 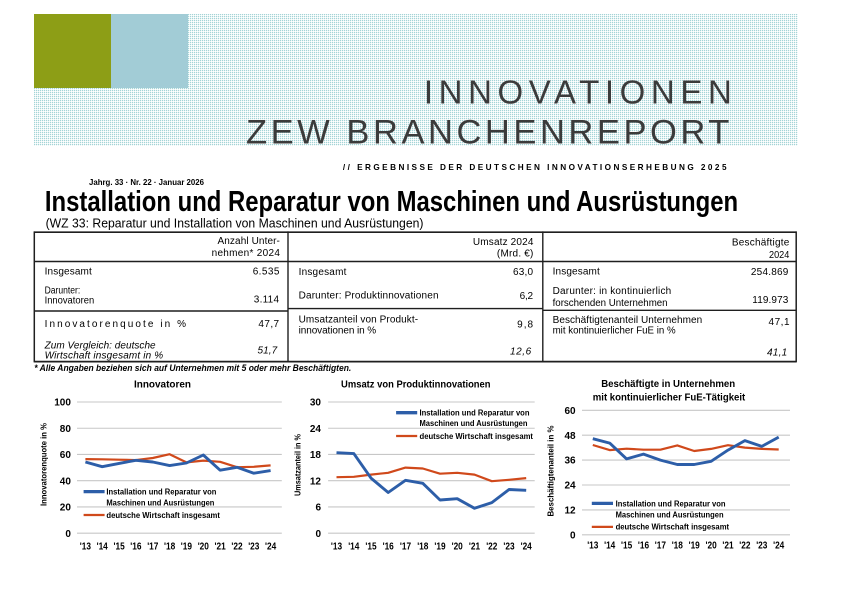 I want to click on svg-text: 6.535, so click(x=266, y=272).